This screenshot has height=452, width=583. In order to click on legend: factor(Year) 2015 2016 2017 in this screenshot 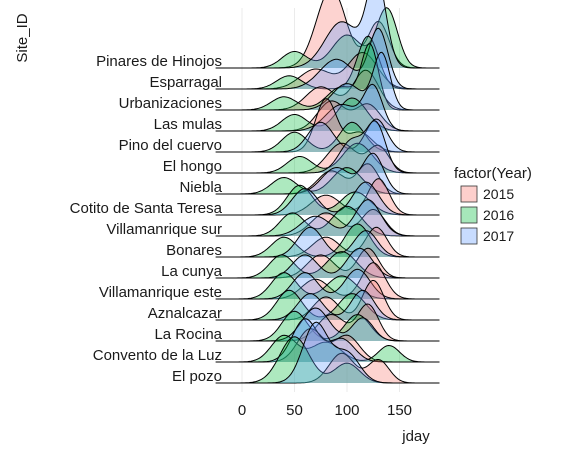, I will do `click(493, 205)`.